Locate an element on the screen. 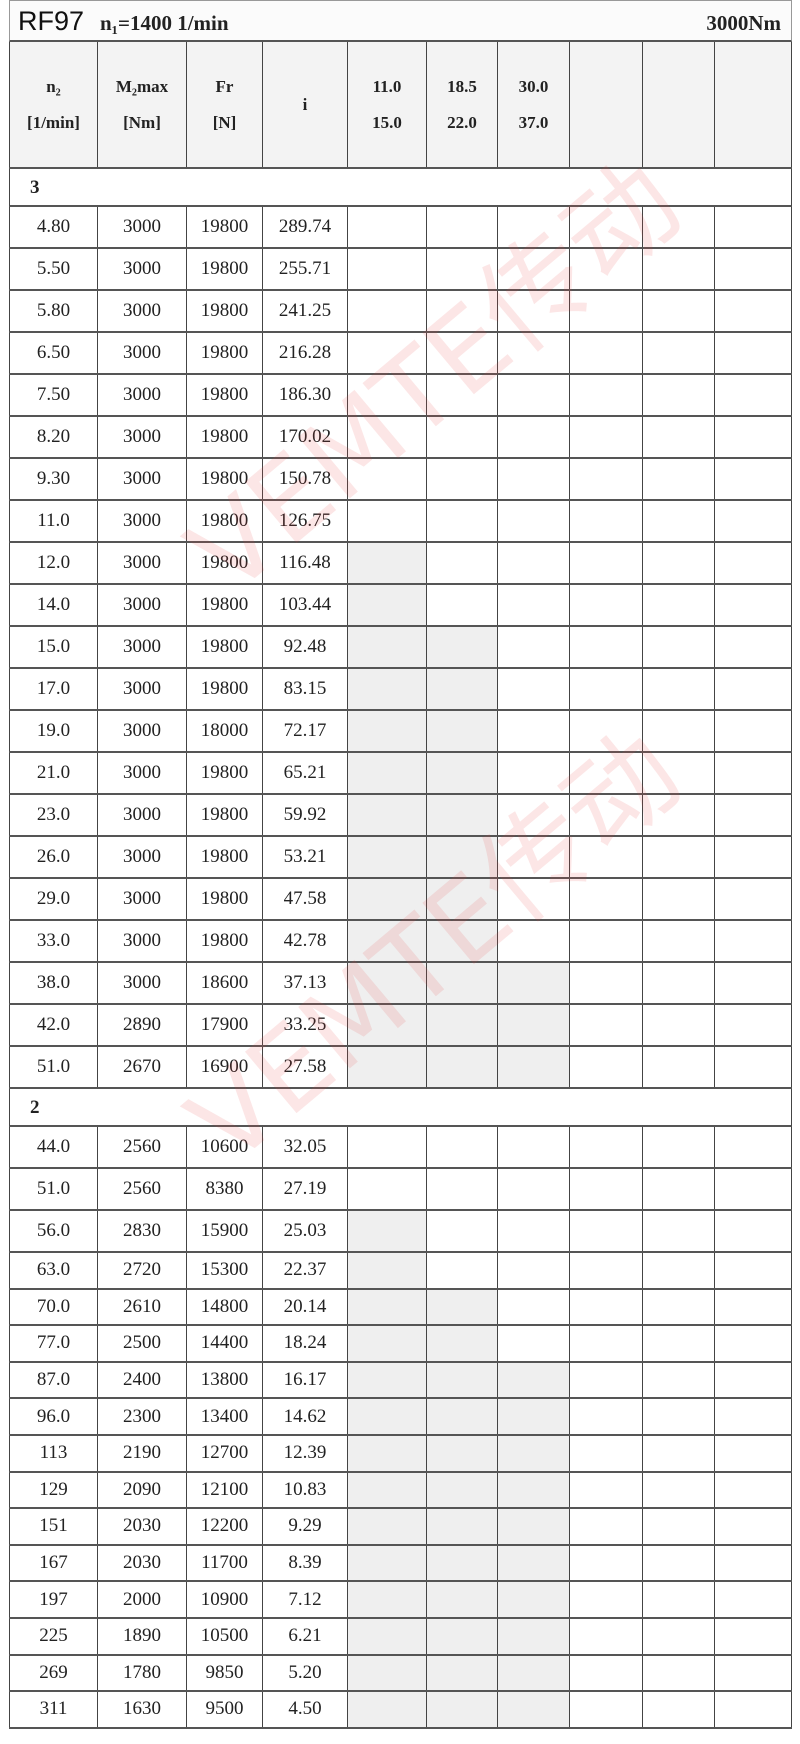  table-row: 26.0 3000 19800 53.21 is located at coordinates (400, 858).